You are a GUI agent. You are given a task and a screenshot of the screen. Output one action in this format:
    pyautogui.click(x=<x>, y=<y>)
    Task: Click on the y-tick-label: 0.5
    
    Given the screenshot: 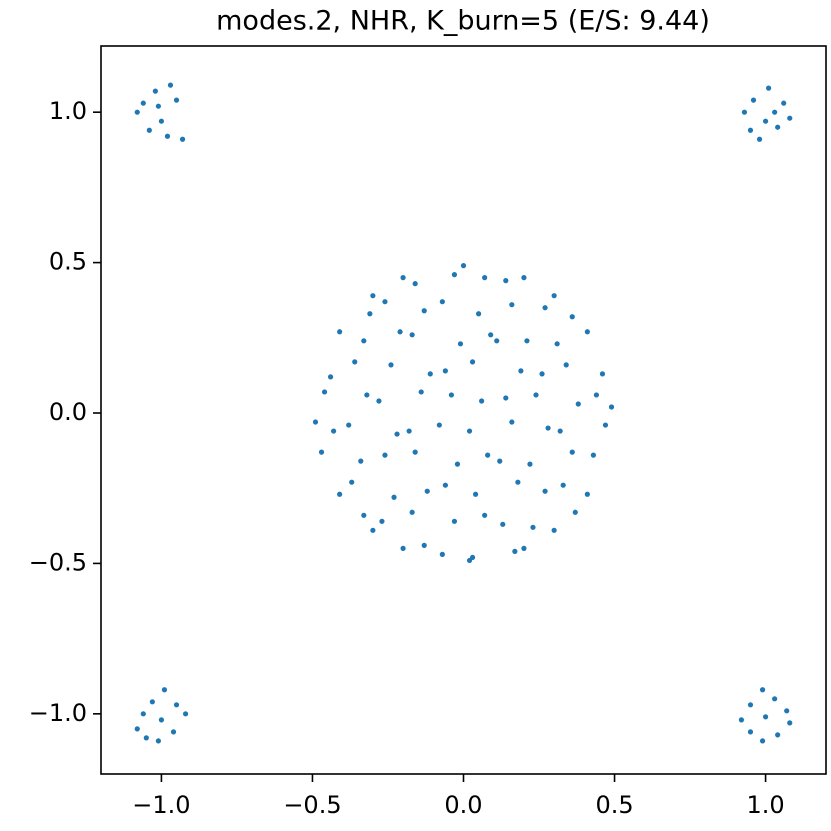 What is the action you would take?
    pyautogui.click(x=68, y=262)
    